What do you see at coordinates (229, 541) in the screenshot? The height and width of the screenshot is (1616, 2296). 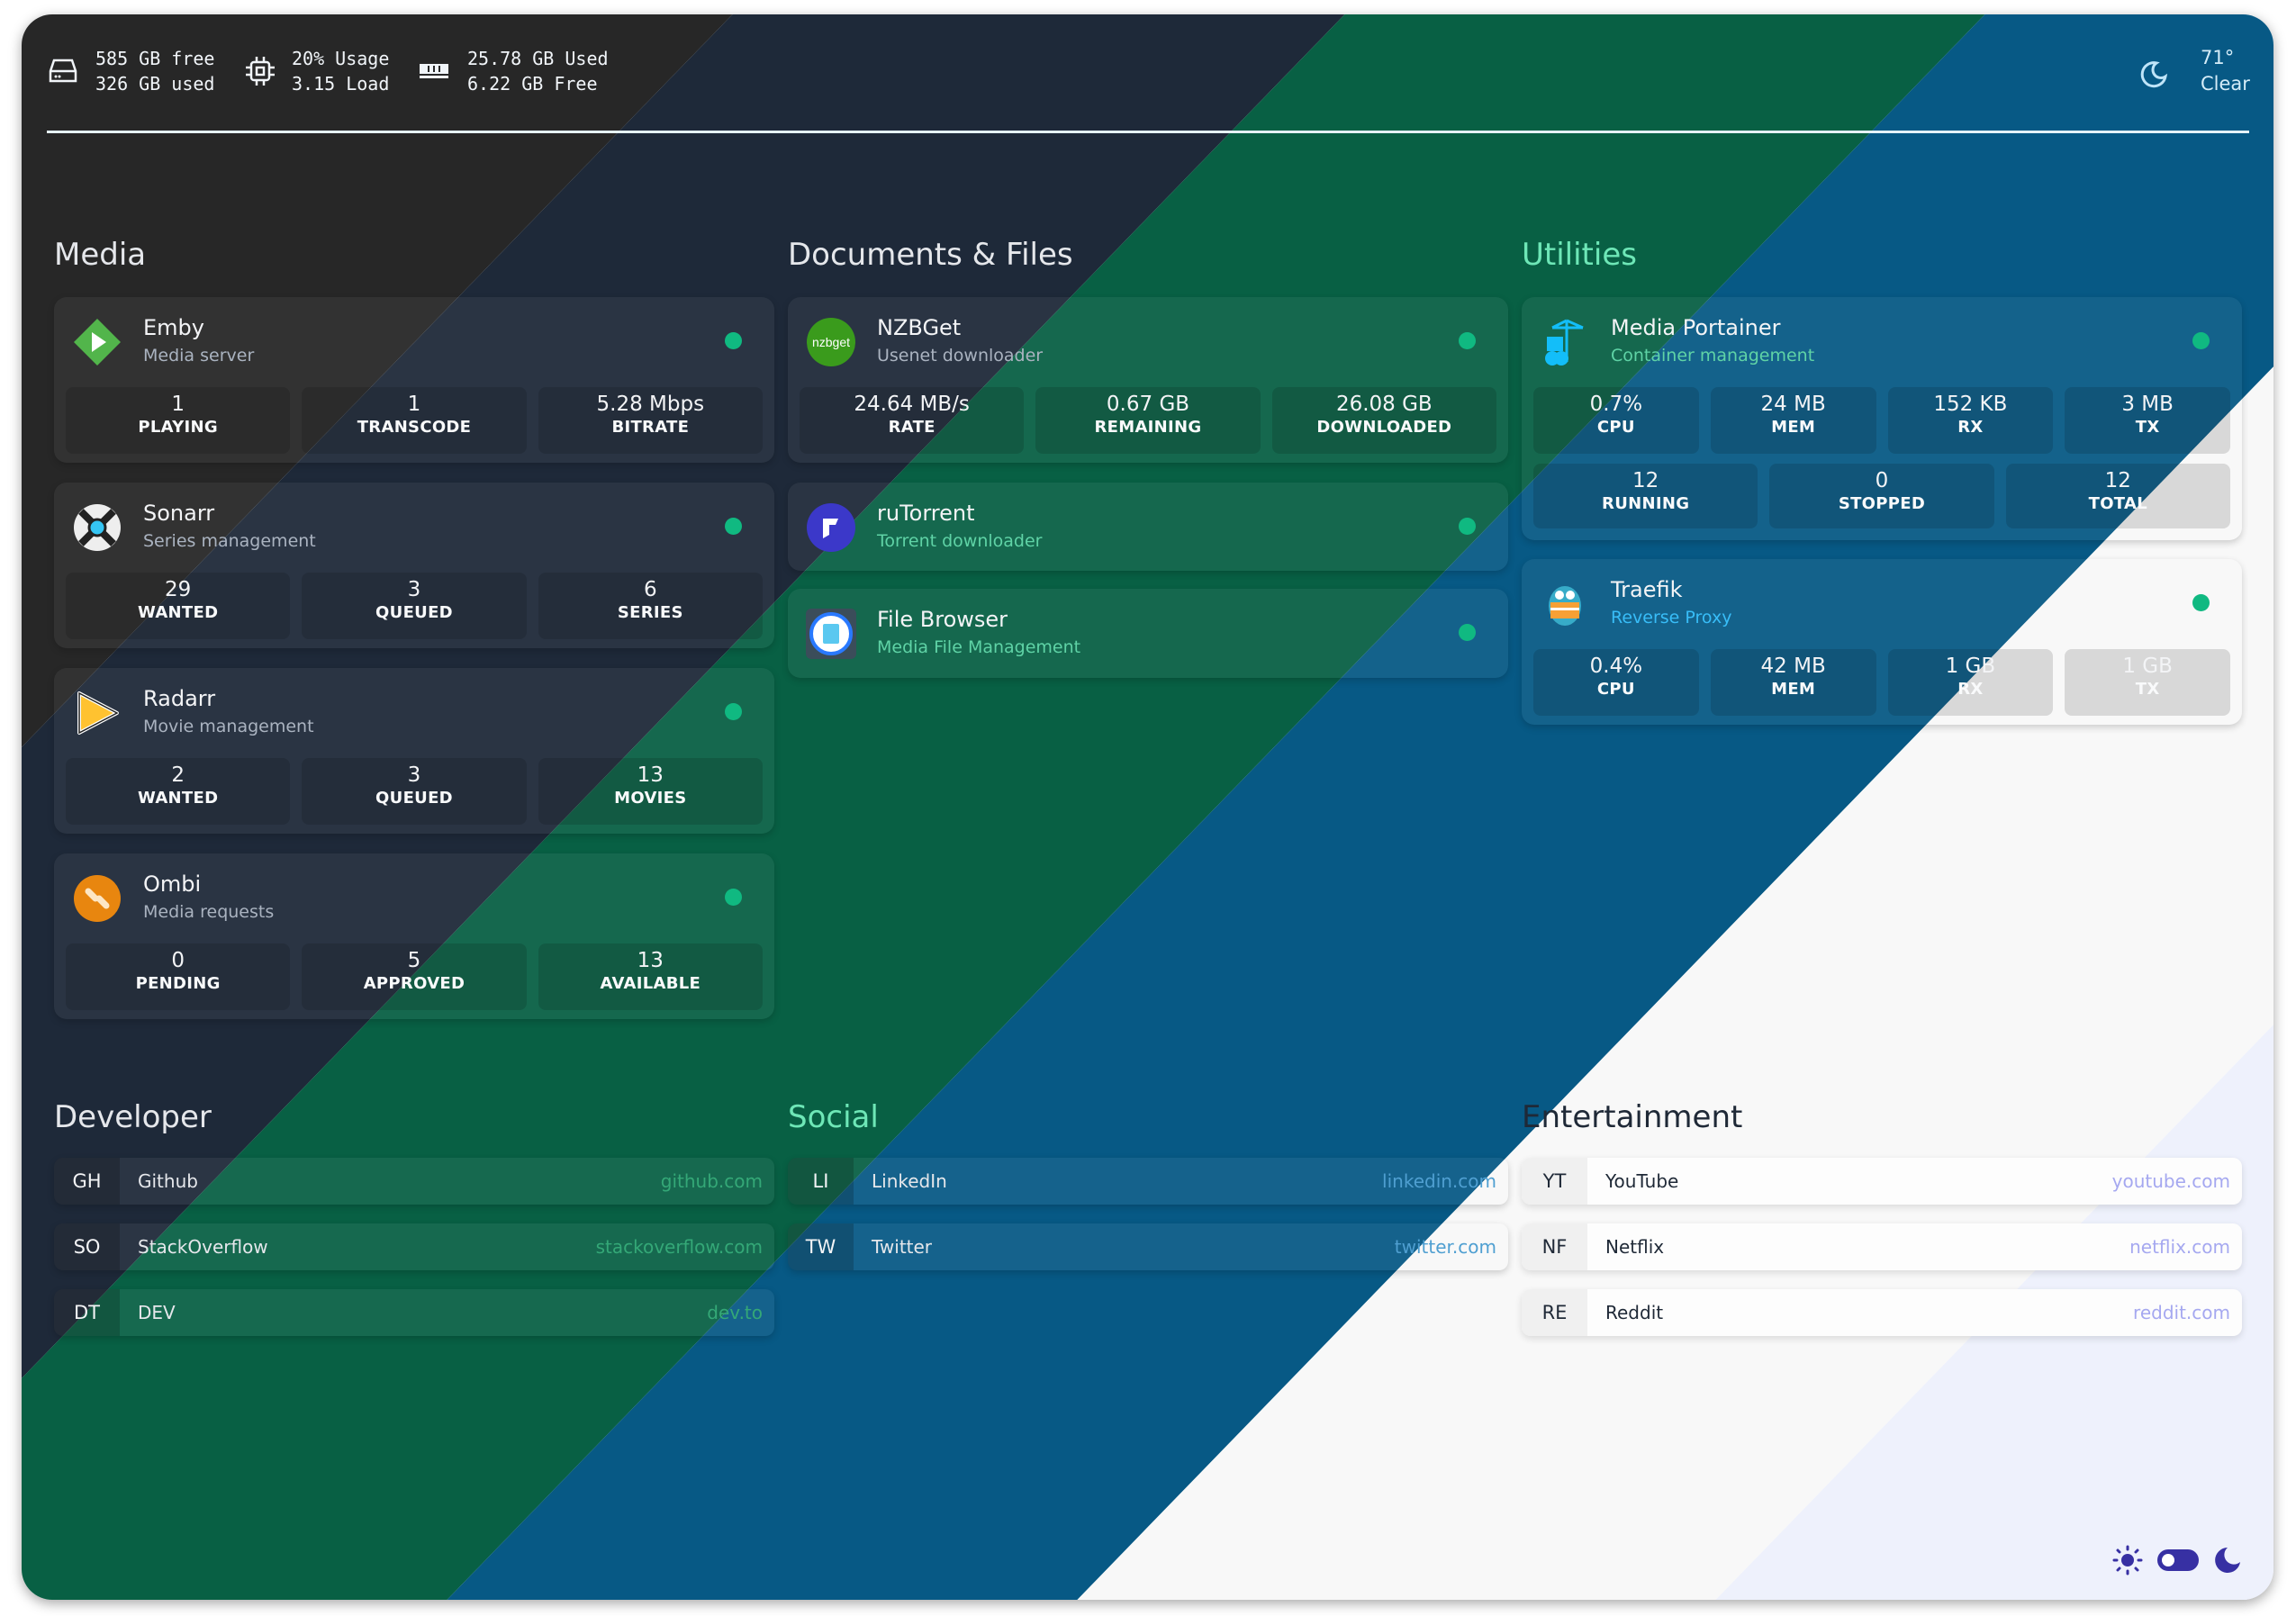 I see `service-description: Series management` at bounding box center [229, 541].